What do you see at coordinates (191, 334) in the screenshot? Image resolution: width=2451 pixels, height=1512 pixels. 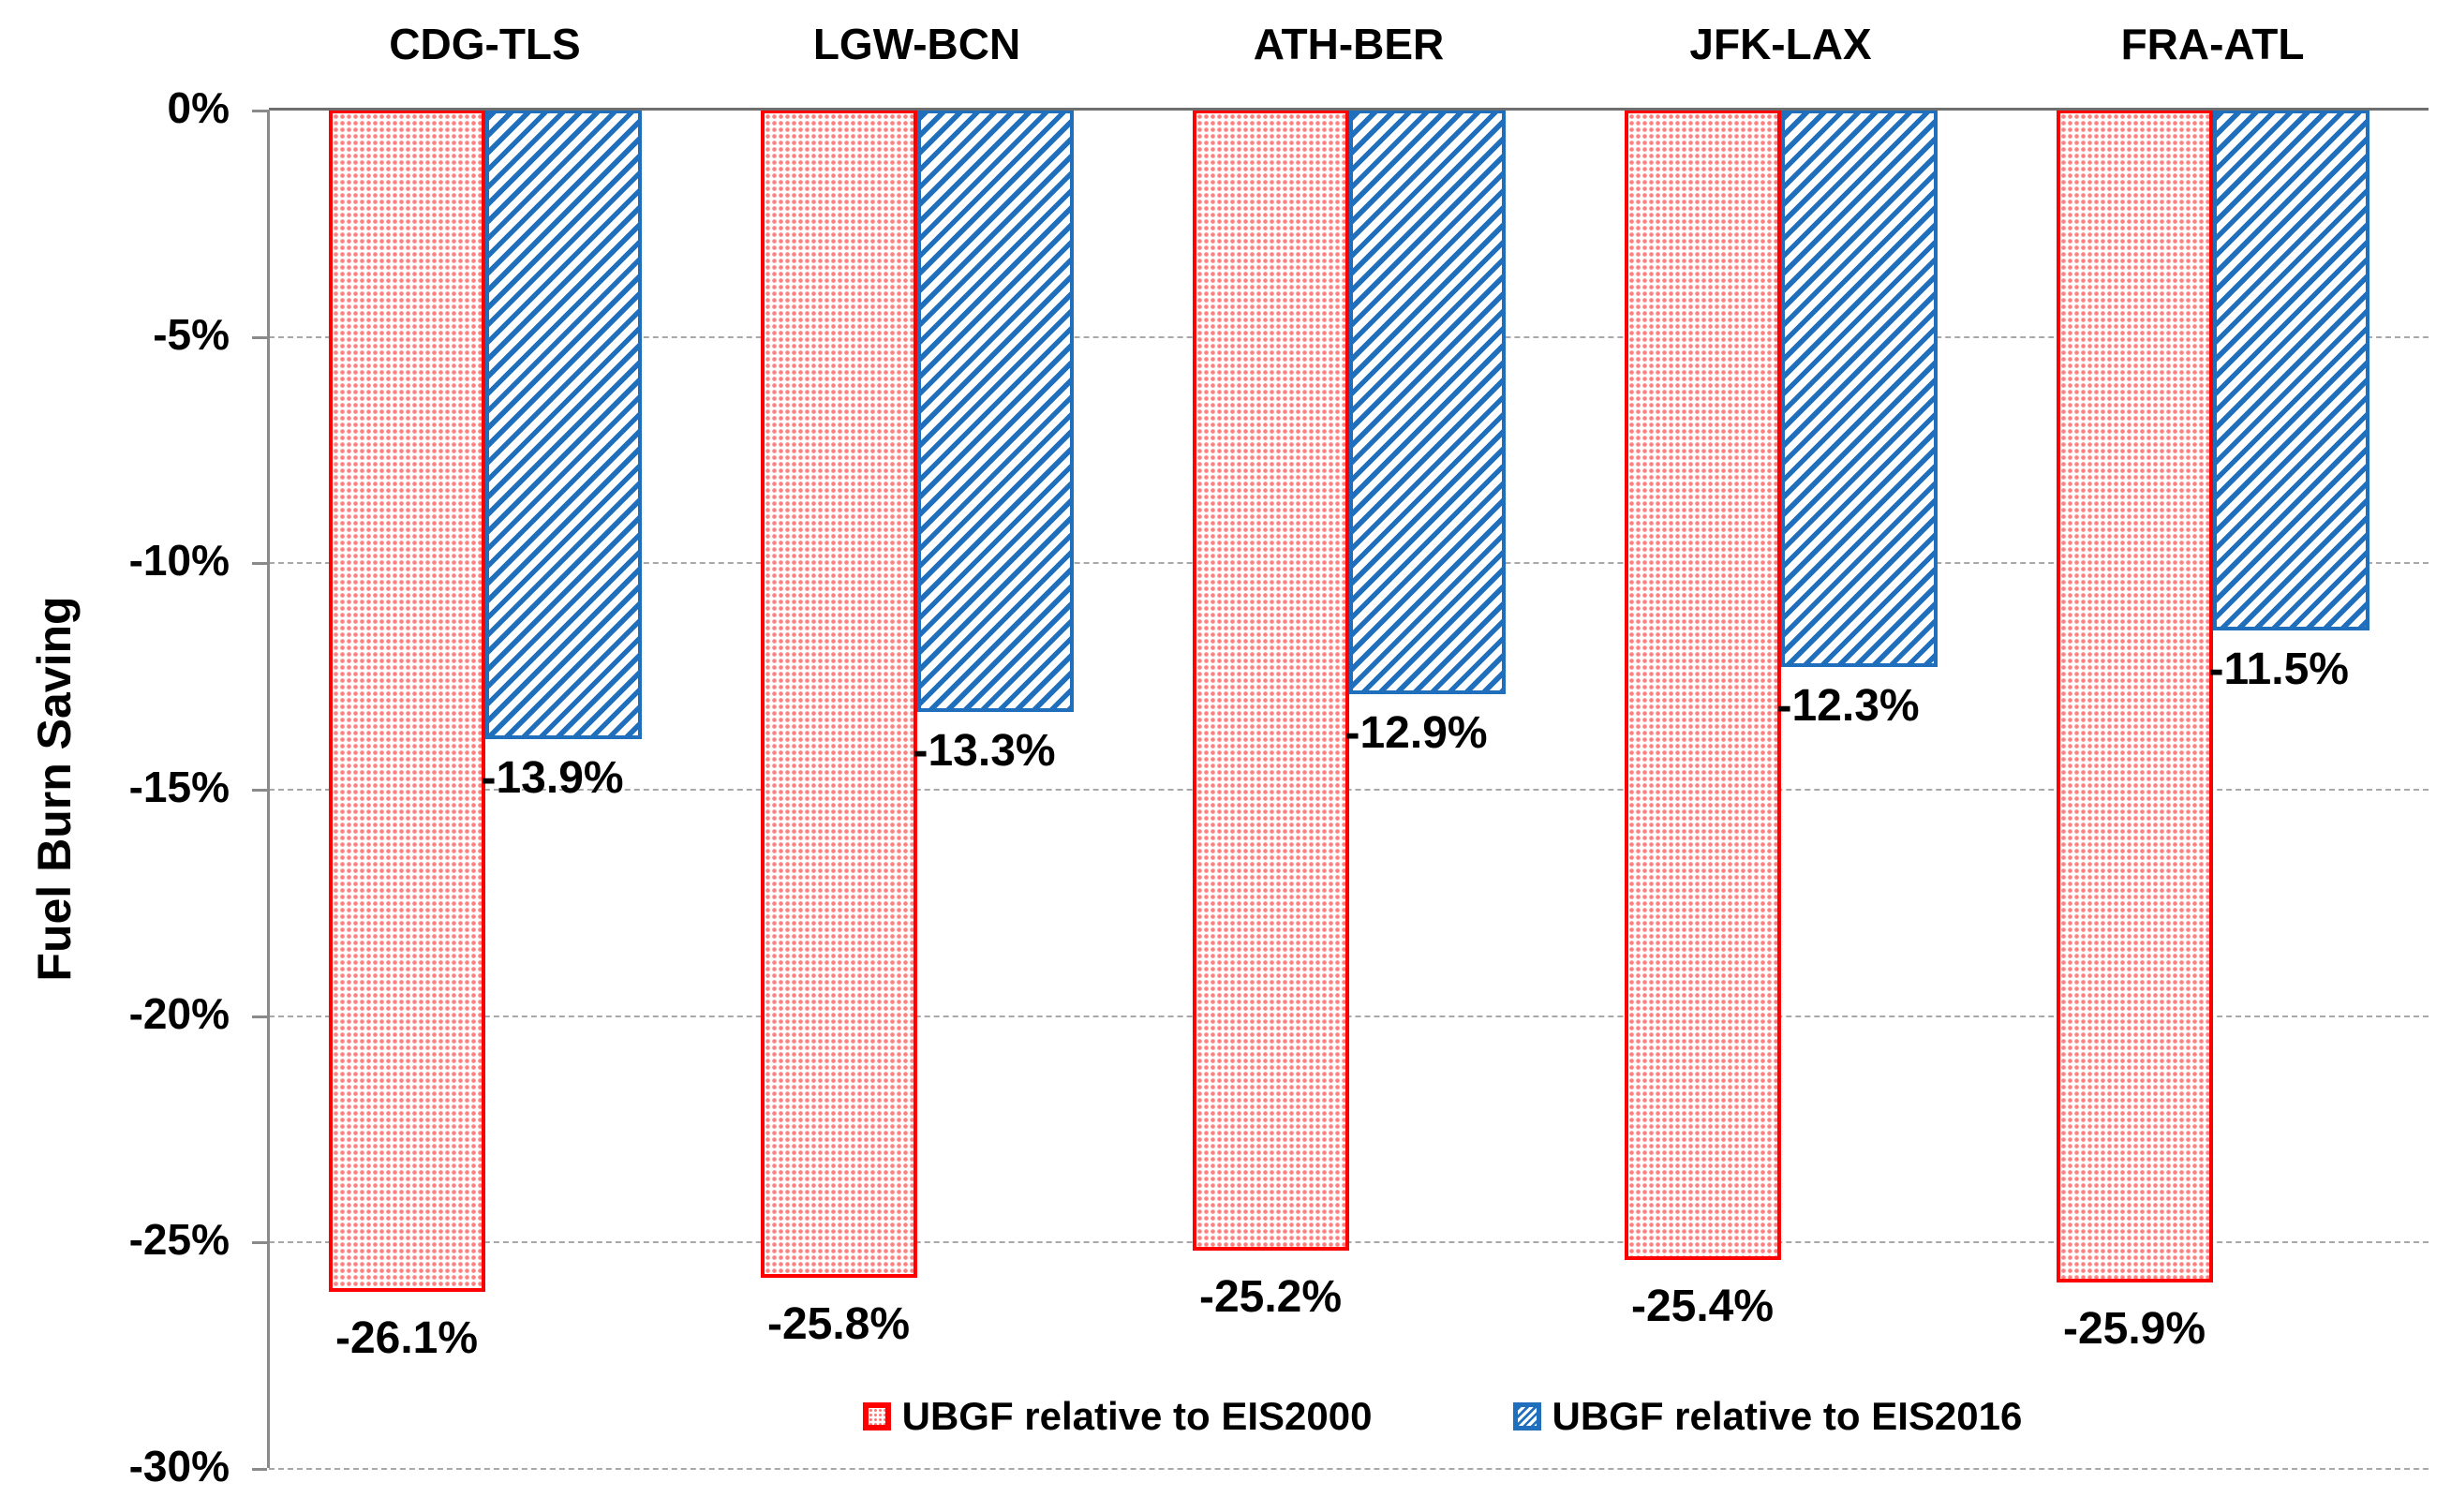 I see `y-tick-label: -5%` at bounding box center [191, 334].